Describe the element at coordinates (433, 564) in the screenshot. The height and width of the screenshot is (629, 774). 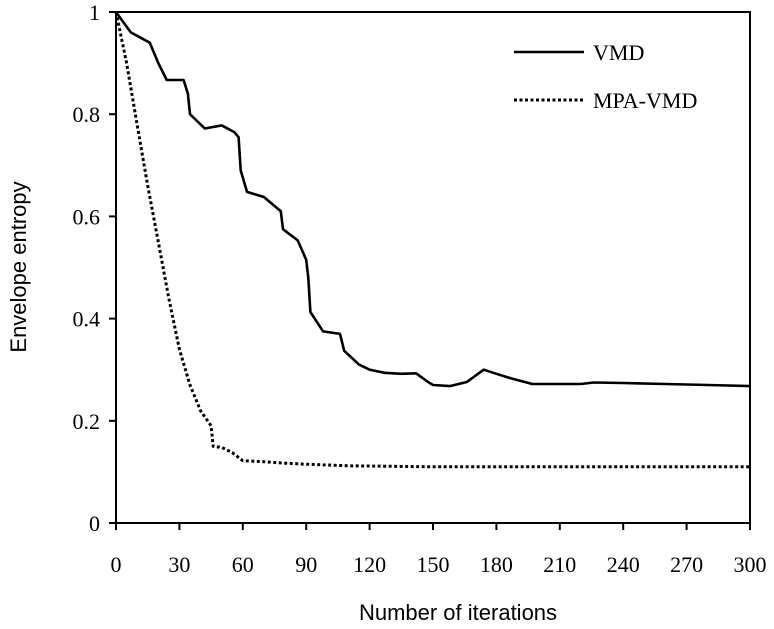
I see `x-tick-label: 150` at that location.